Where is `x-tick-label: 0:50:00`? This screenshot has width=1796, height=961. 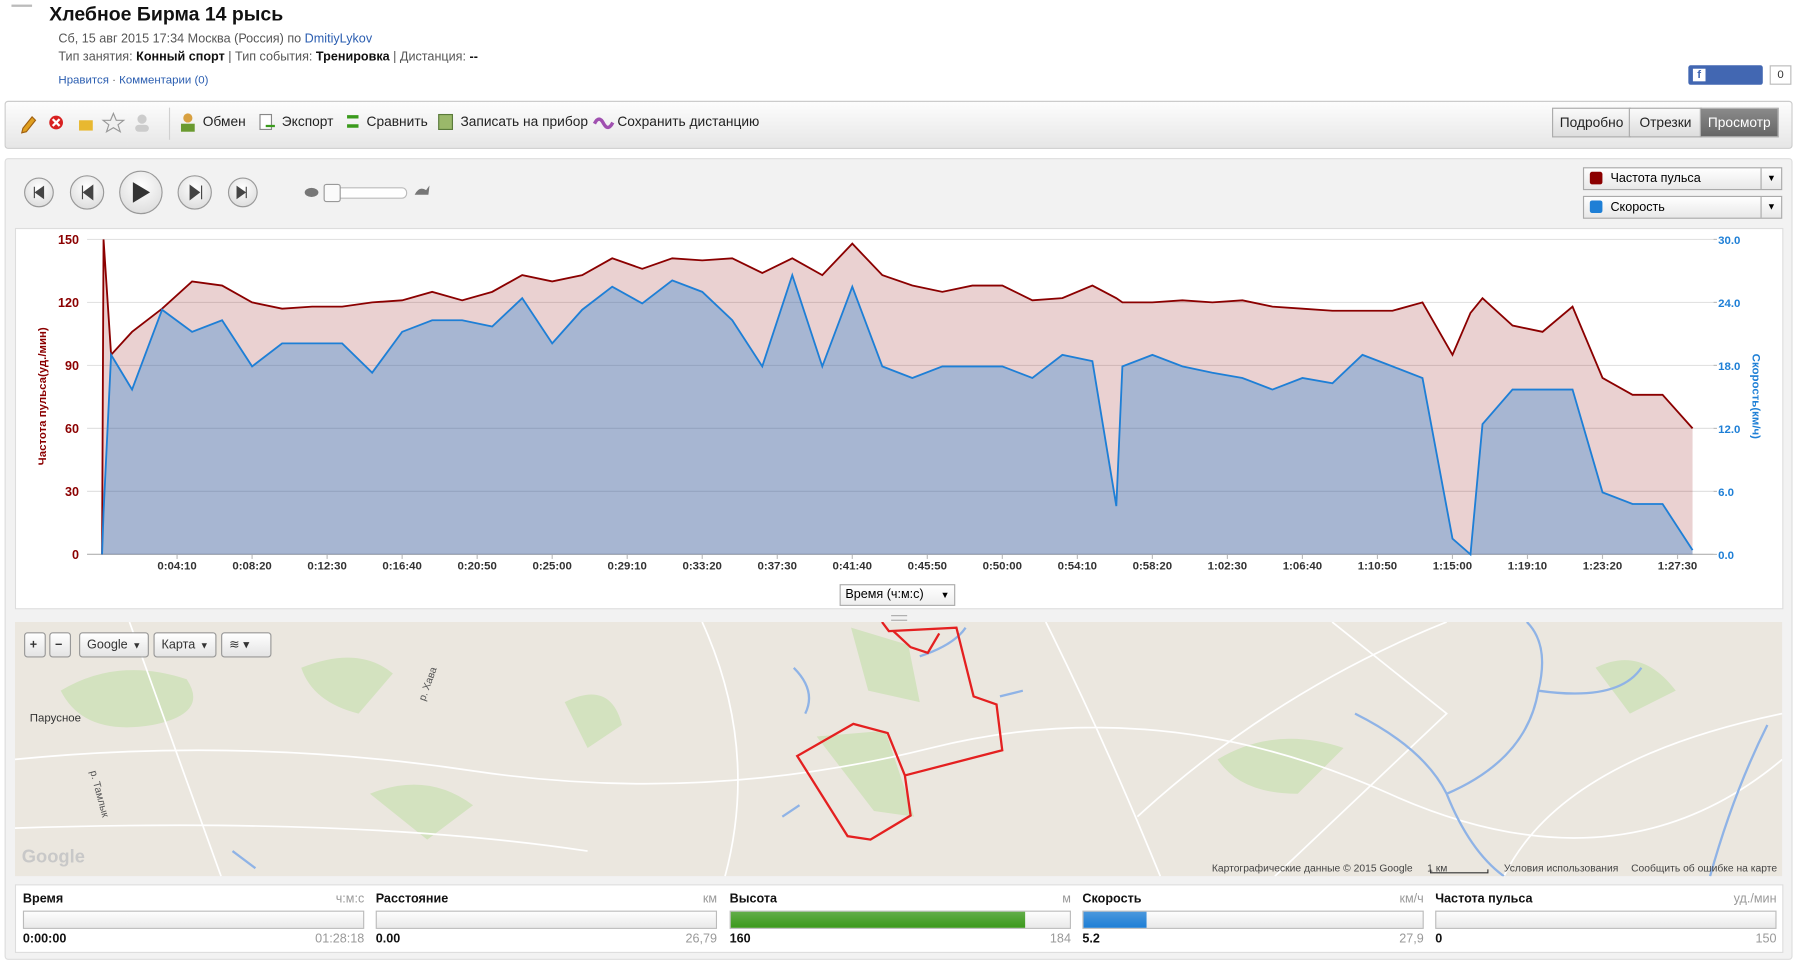 x-tick-label: 0:50:00 is located at coordinates (1002, 566).